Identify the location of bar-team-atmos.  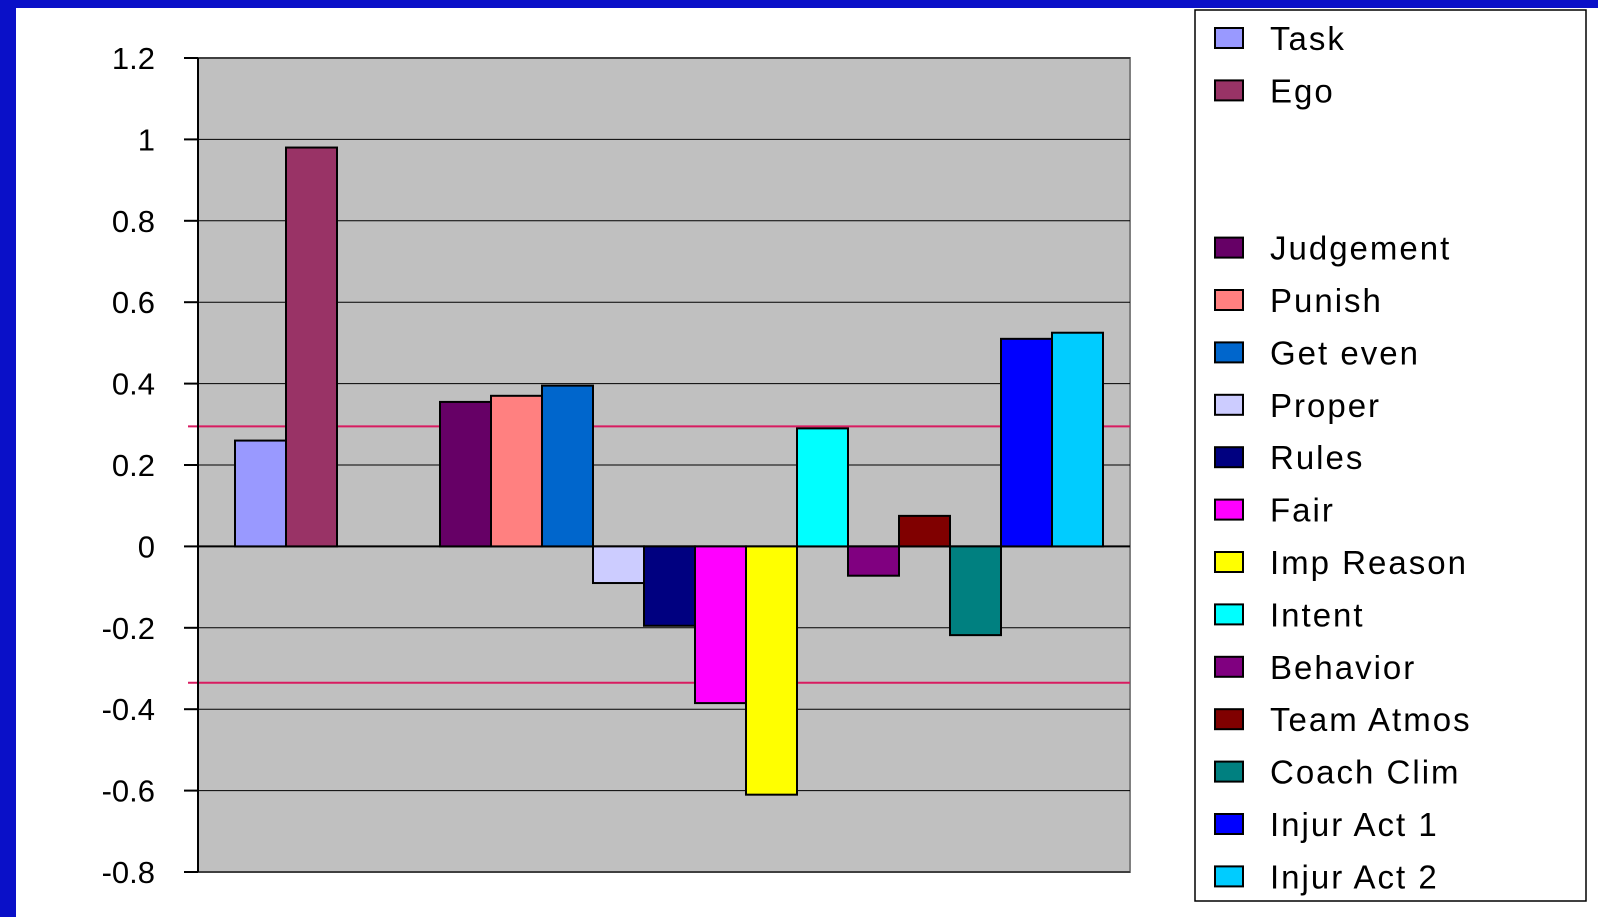
(924, 531).